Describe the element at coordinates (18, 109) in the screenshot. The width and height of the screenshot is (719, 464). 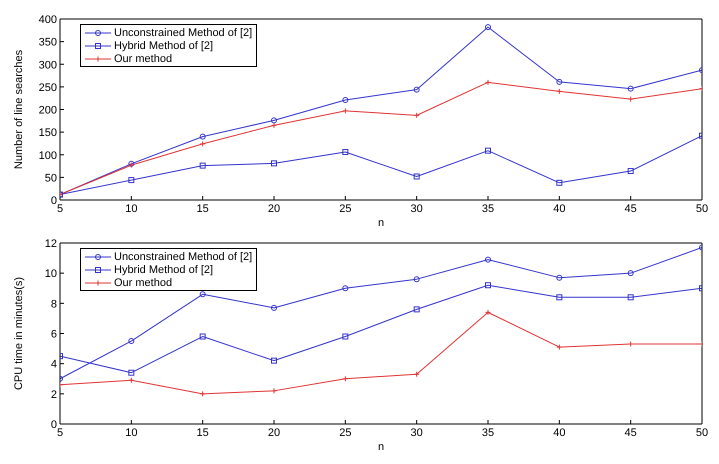
I see `y-axis-title: Number of line searches` at that location.